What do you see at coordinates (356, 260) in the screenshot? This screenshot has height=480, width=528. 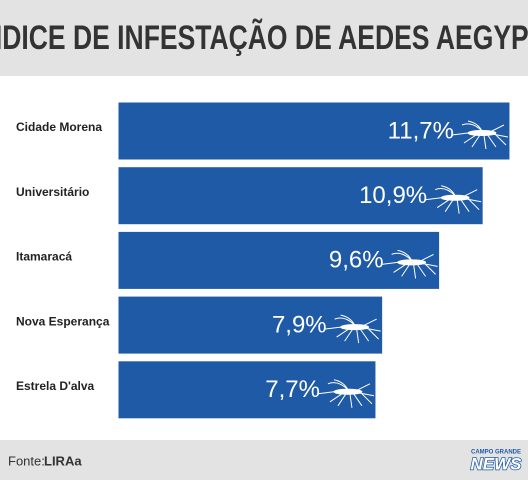 I see `value-label: 9,6%` at bounding box center [356, 260].